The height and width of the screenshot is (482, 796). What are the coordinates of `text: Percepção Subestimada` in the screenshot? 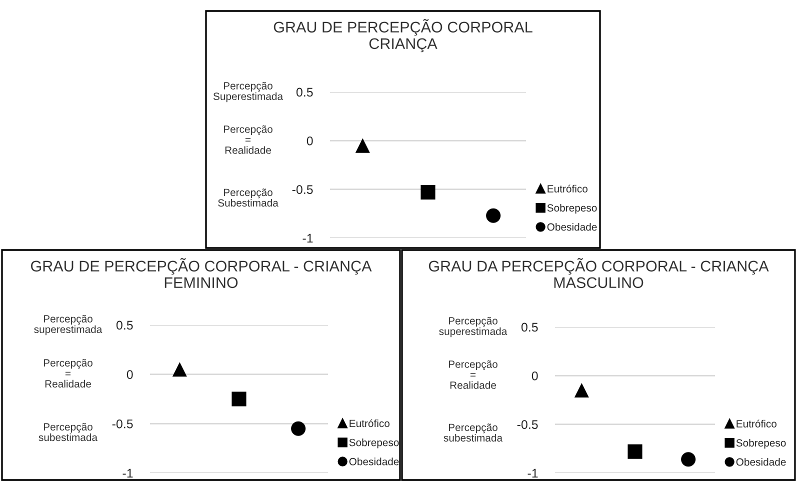 It's located at (248, 197).